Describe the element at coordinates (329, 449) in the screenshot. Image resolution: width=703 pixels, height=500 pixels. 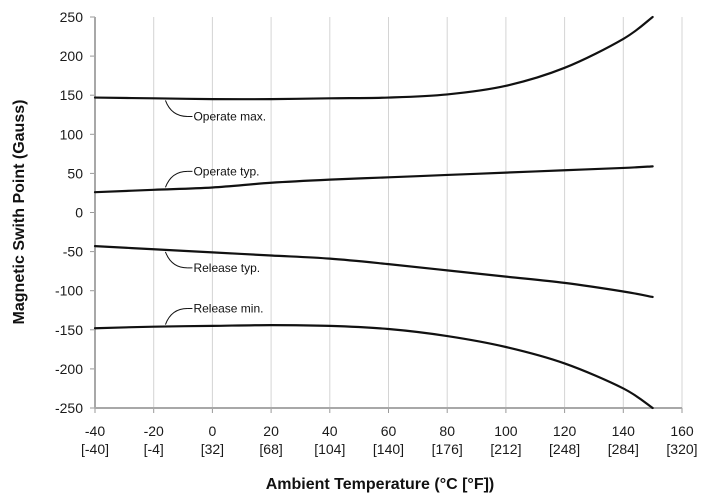
I see `x-tick-label-fahrenheit: [104]` at that location.